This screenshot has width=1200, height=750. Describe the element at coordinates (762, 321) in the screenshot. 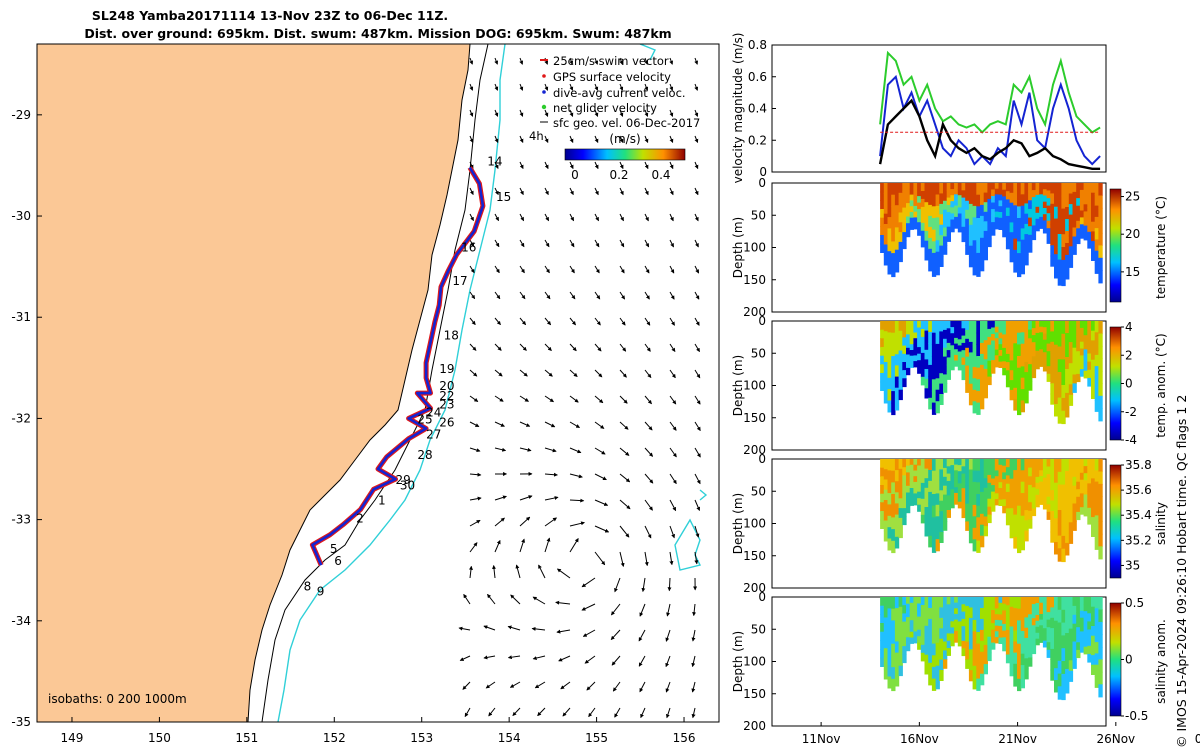

I see `section-ytick-label: 0` at that location.